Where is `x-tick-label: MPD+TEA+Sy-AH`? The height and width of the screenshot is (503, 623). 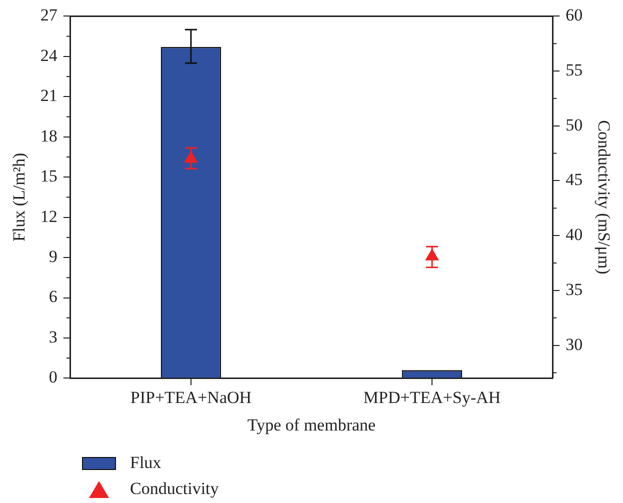 x-tick-label: MPD+TEA+Sy-AH is located at coordinates (432, 397).